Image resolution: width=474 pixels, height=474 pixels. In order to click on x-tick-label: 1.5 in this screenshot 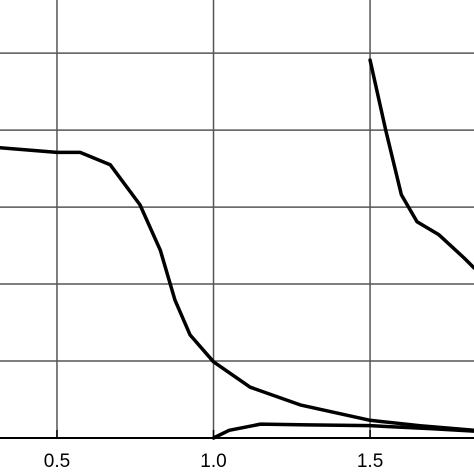, I will do `click(370, 461)`.